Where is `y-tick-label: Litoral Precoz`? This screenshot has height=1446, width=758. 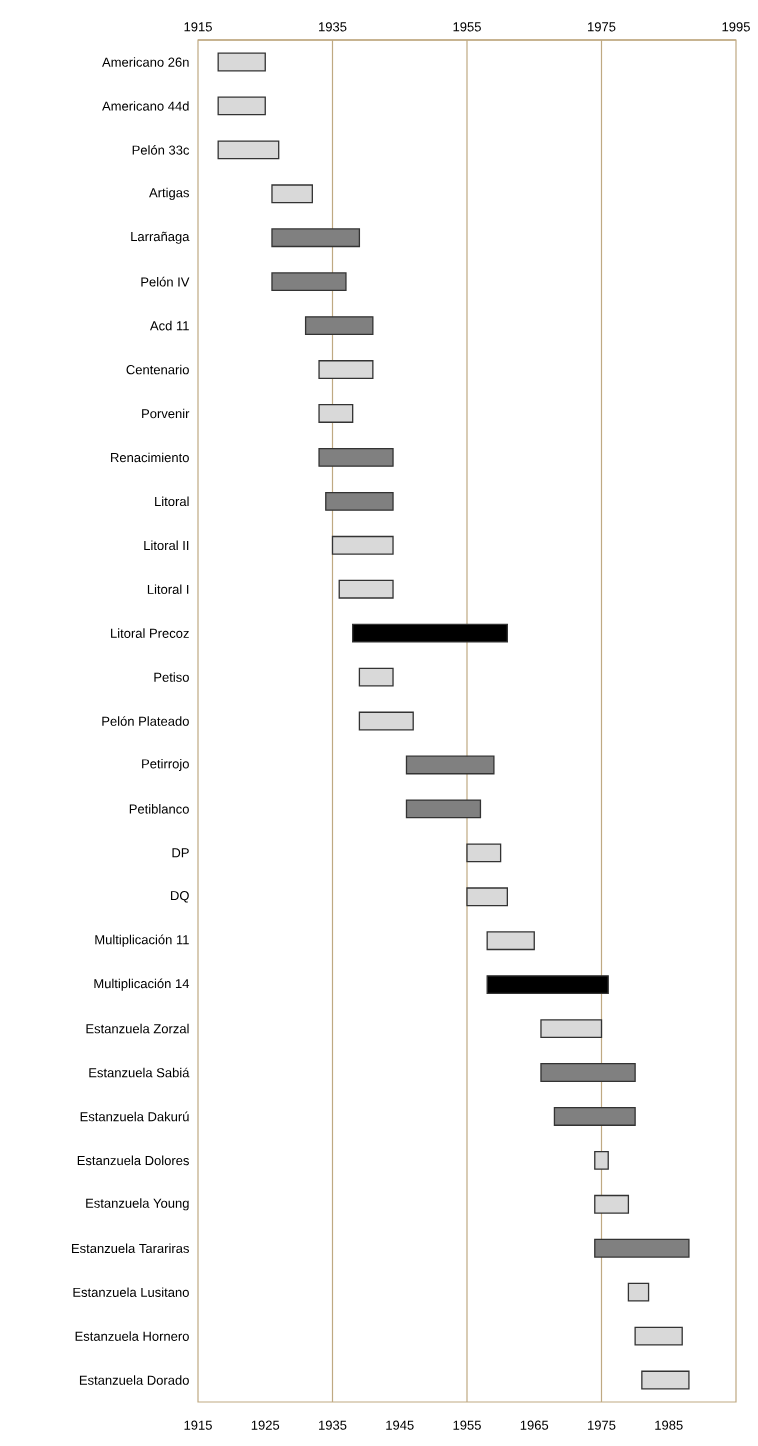
y-tick-label: Litoral Precoz is located at coordinates (150, 633).